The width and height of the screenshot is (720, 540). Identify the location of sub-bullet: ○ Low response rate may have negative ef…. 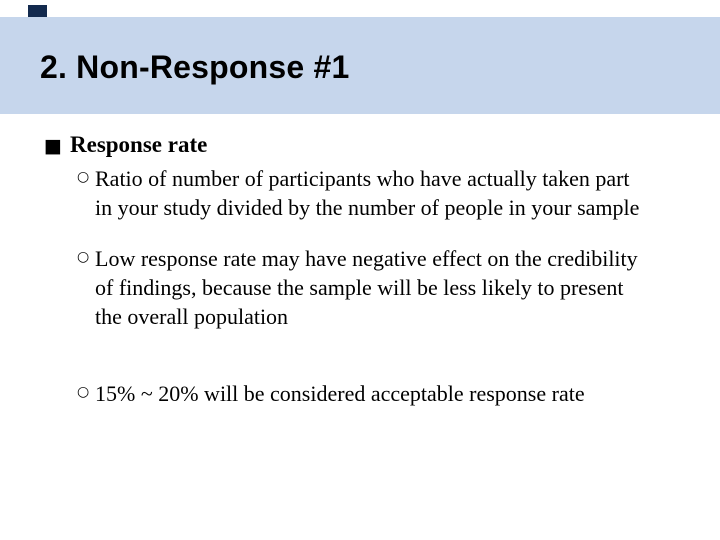
(357, 287).